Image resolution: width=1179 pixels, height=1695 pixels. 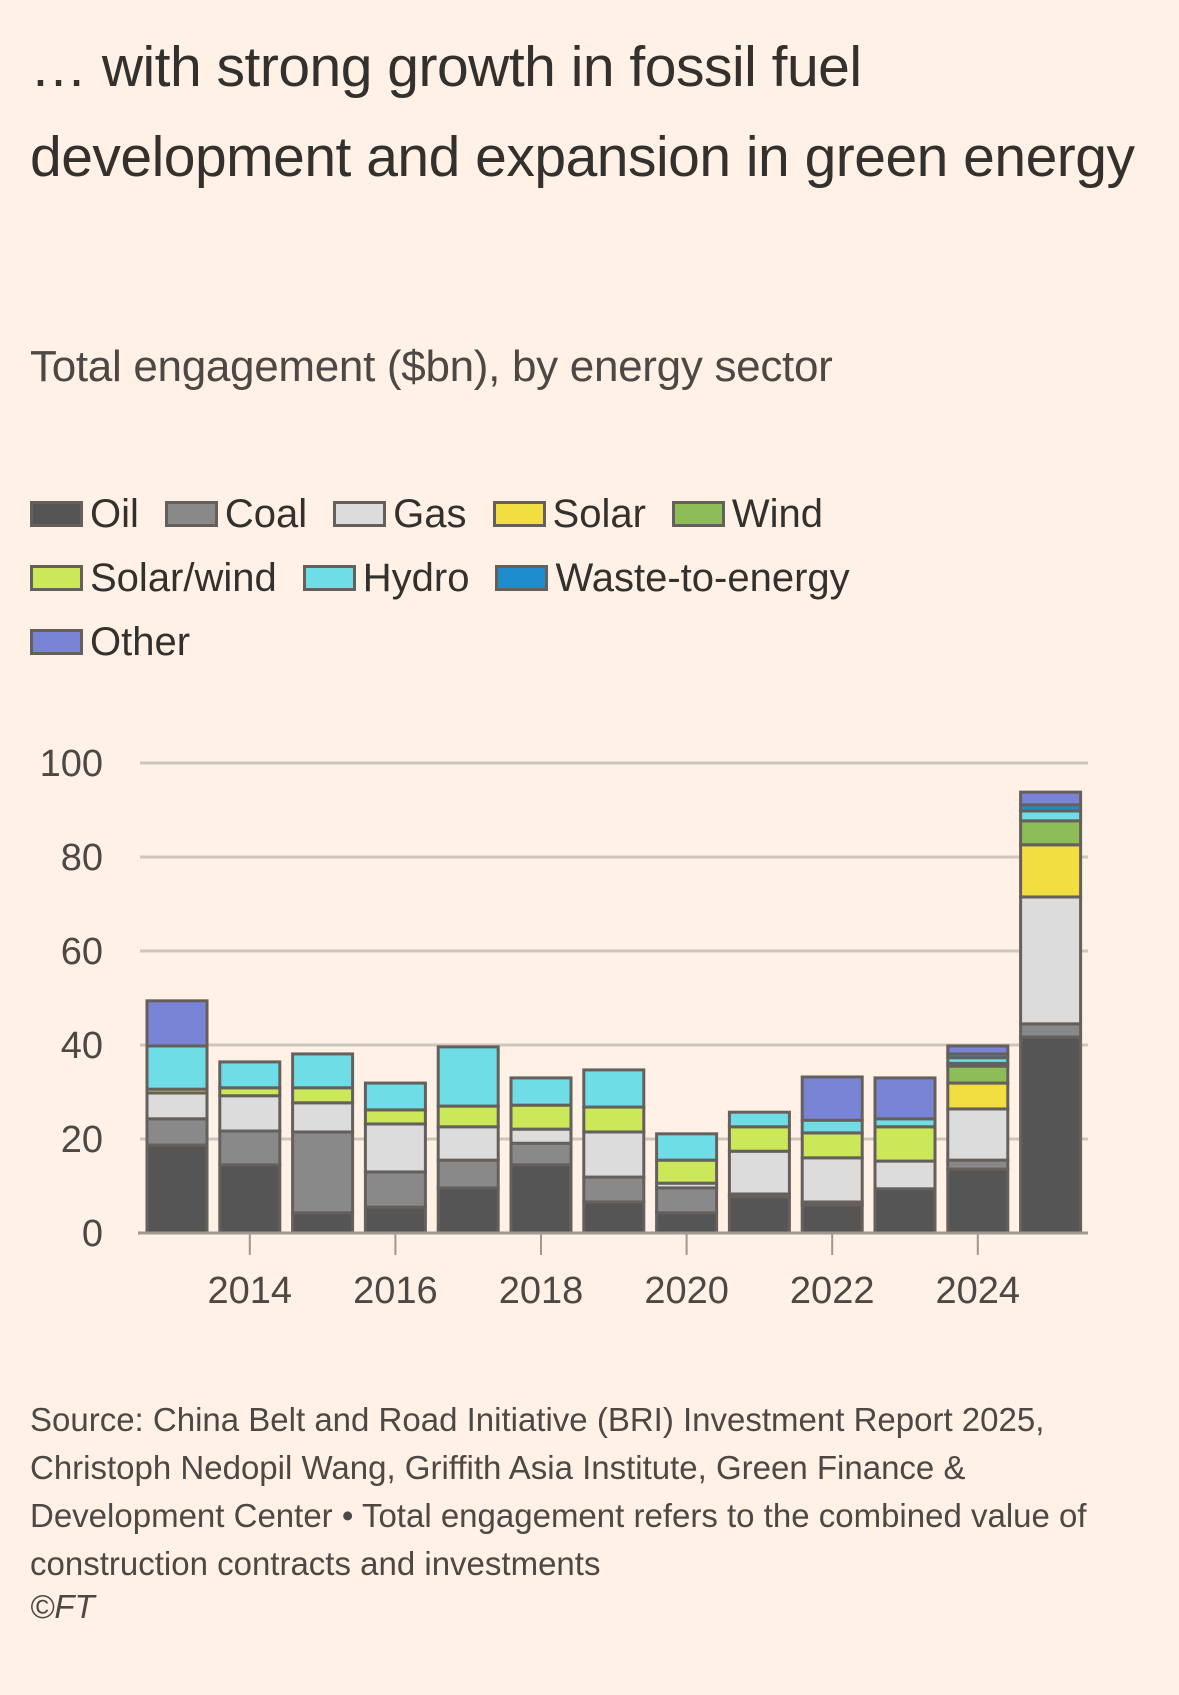 I want to click on bar-segment-coal-2016, so click(x=395, y=1189).